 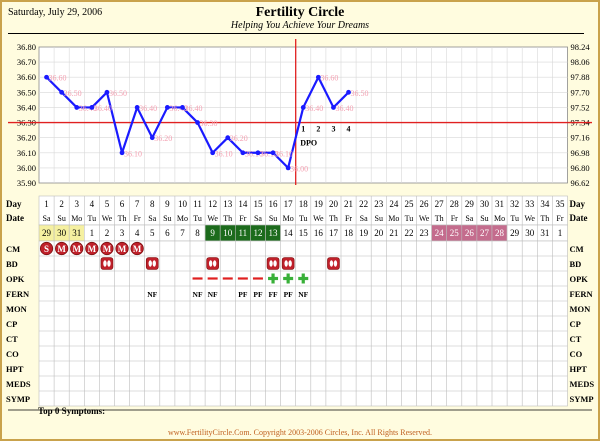 I want to click on row-label-right-meds: MEDS, so click(x=582, y=384).